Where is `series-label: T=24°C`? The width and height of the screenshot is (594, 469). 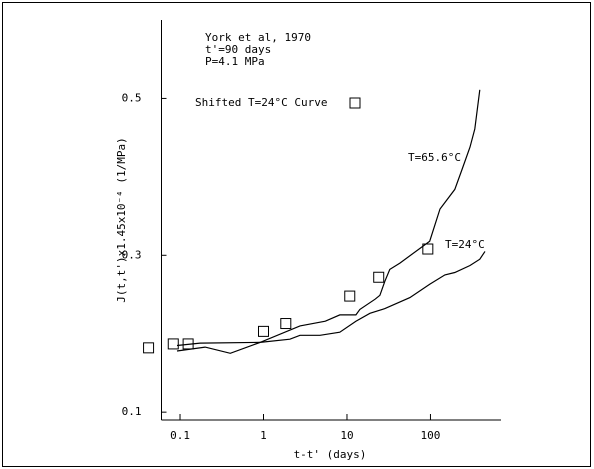 series-label: T=24°C is located at coordinates (465, 244).